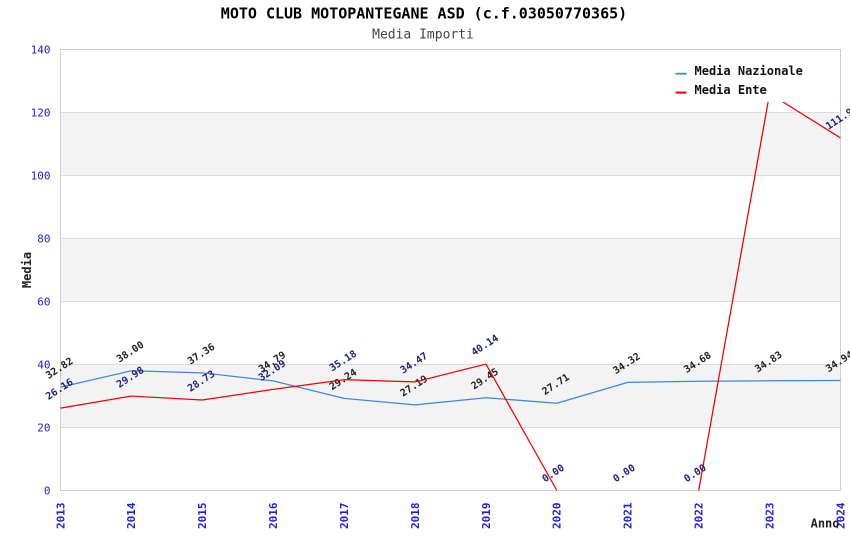 The width and height of the screenshot is (850, 550). What do you see at coordinates (131, 515) in the screenshot?
I see `x-tick-label: 2014` at bounding box center [131, 515].